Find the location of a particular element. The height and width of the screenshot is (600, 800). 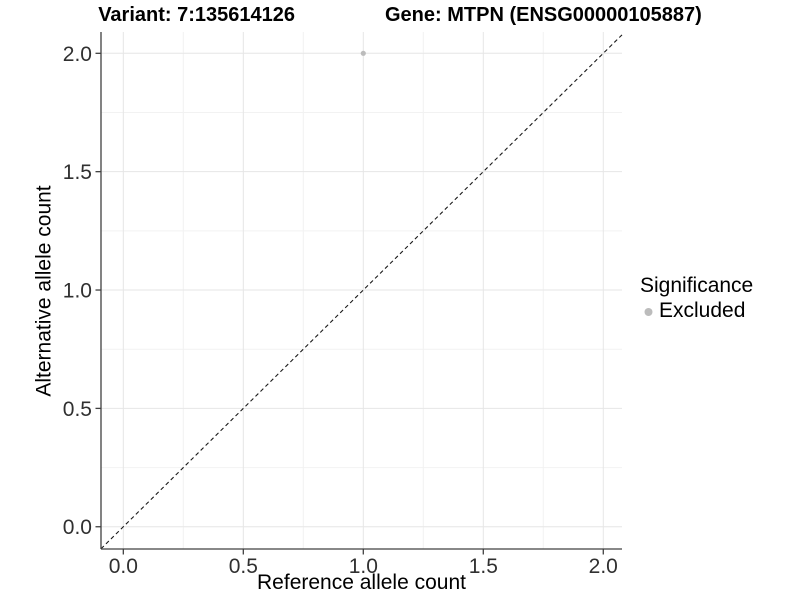

x-tick-label: 0.0 is located at coordinates (123, 566).